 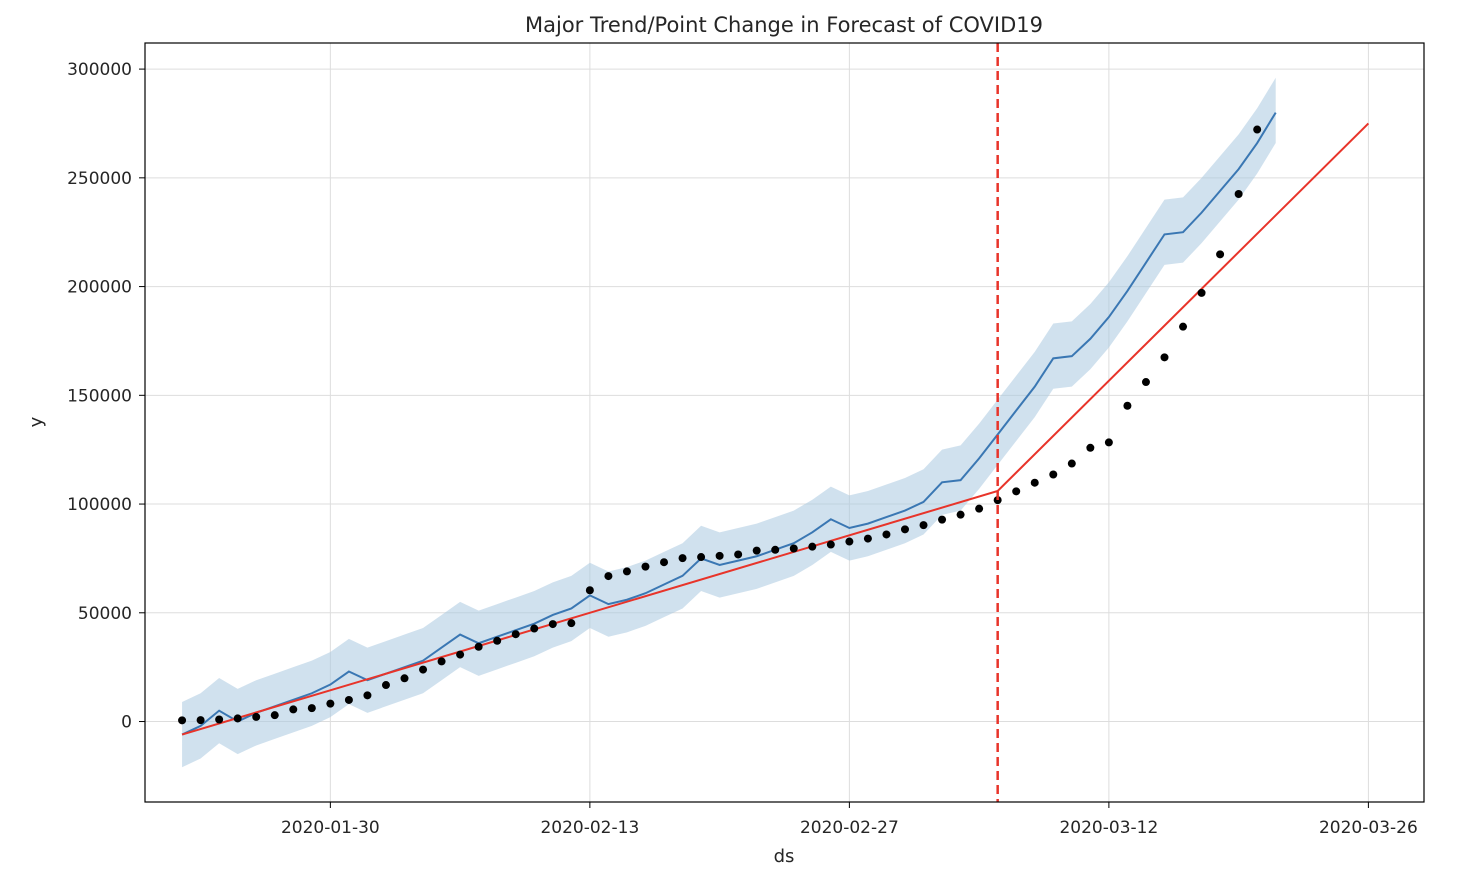 I want to click on x-tick-label: 2020-03-26, so click(x=1368, y=828).